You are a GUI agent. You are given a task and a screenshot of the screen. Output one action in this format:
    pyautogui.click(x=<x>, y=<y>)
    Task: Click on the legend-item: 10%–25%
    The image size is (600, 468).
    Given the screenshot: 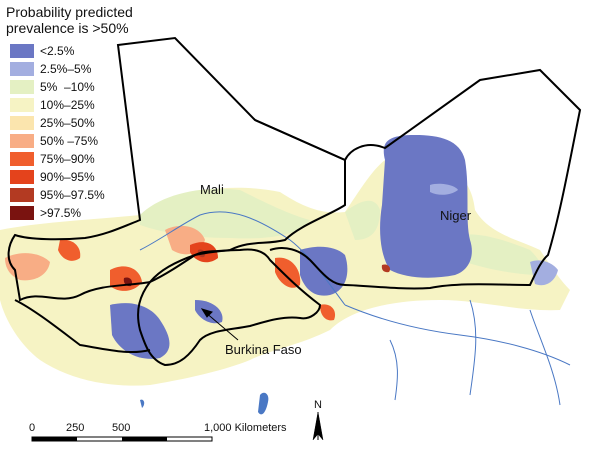 What is the action you would take?
    pyautogui.click(x=57, y=105)
    